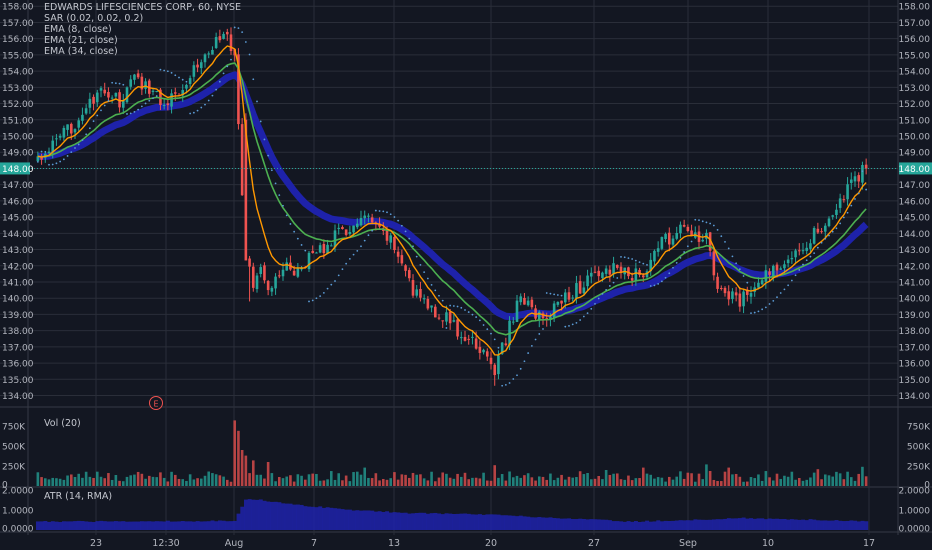  What do you see at coordinates (94, 18) in the screenshot?
I see `sar-legend-label: SAR (0.02, 0.02, 0.2)` at bounding box center [94, 18].